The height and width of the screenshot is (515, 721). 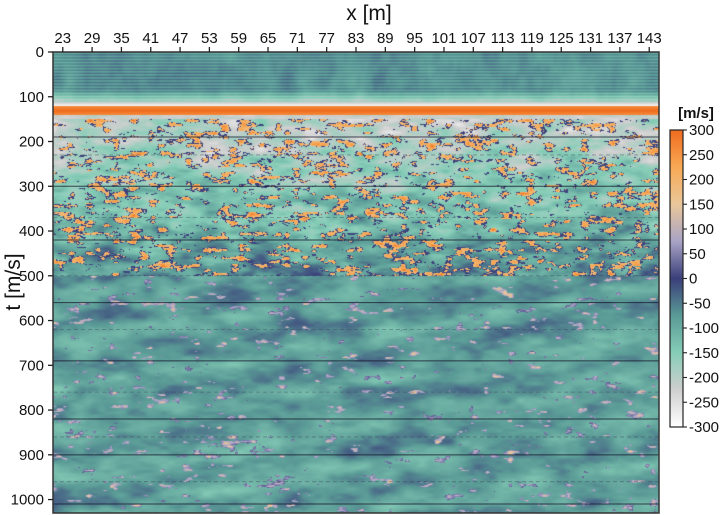 I want to click on x-tick-label: 83, so click(x=356, y=38).